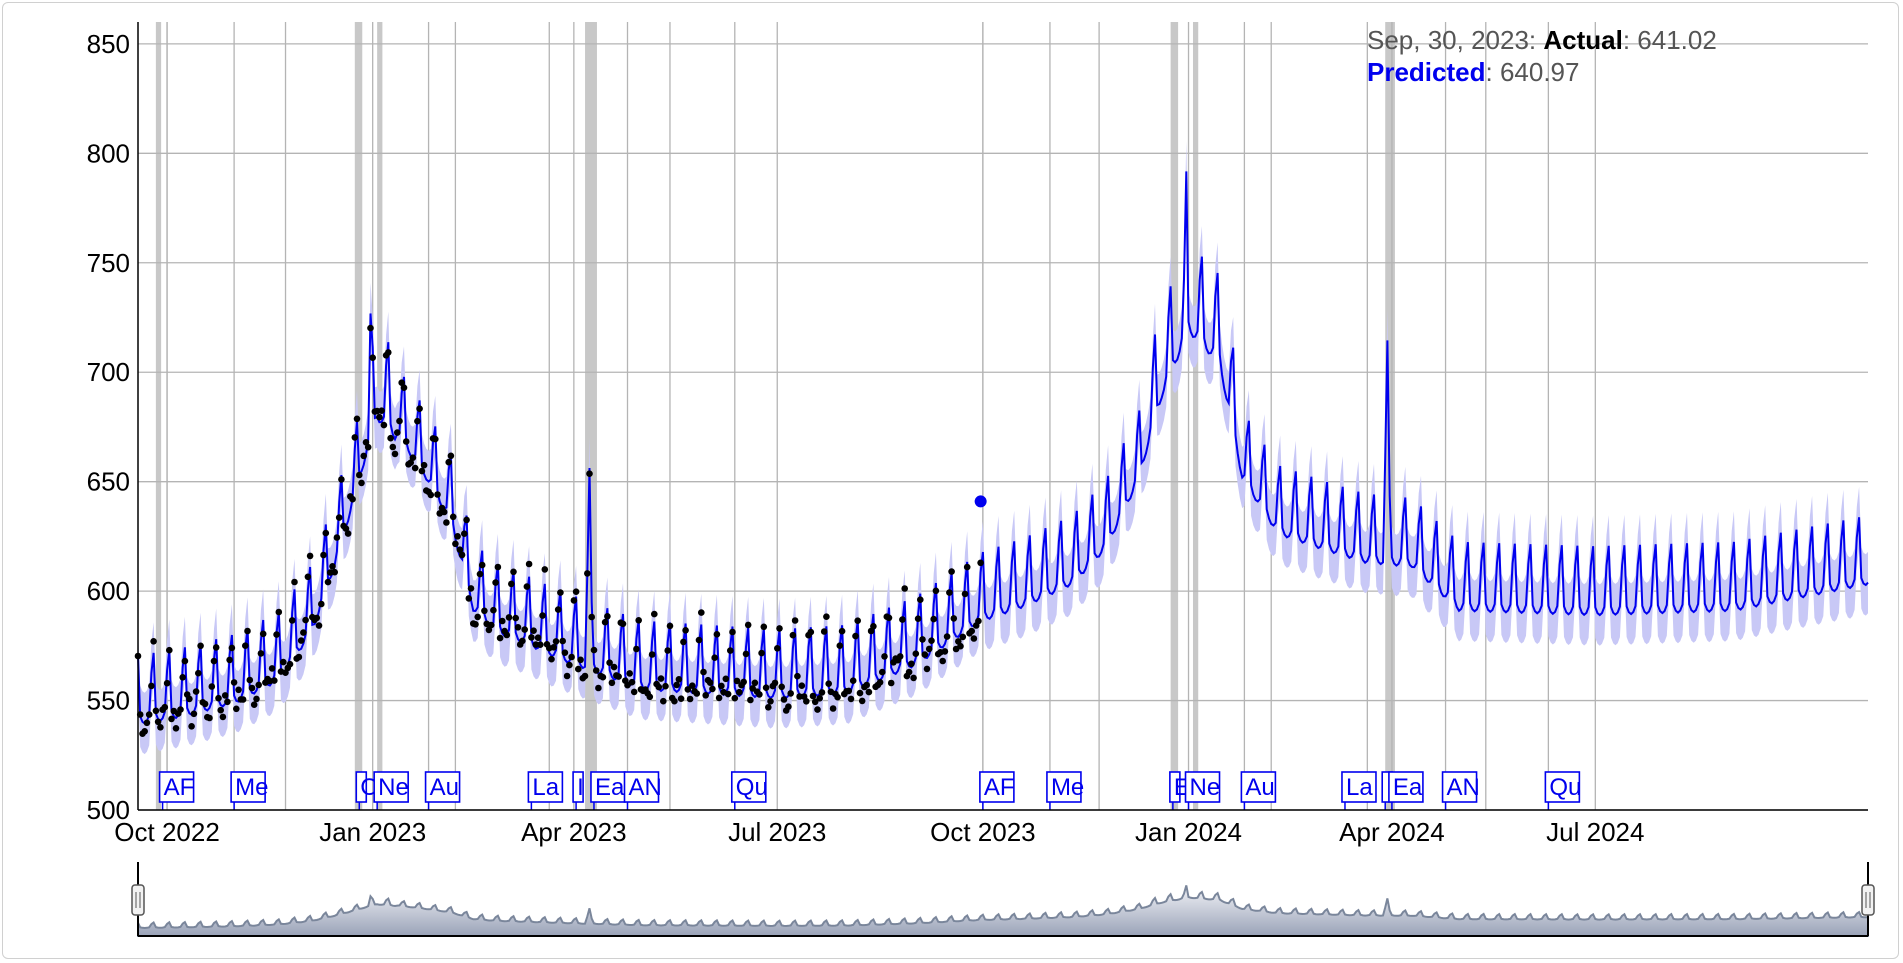 The height and width of the screenshot is (963, 1903). I want to click on range-selector, so click(1003, 899).